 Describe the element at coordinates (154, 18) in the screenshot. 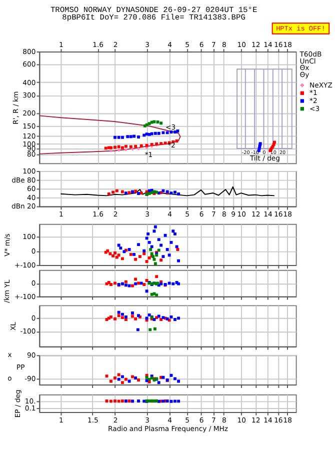

I see `chart-subtitle: 8pBP6It DoY= 270.086 File= TR141383.BPG` at that location.